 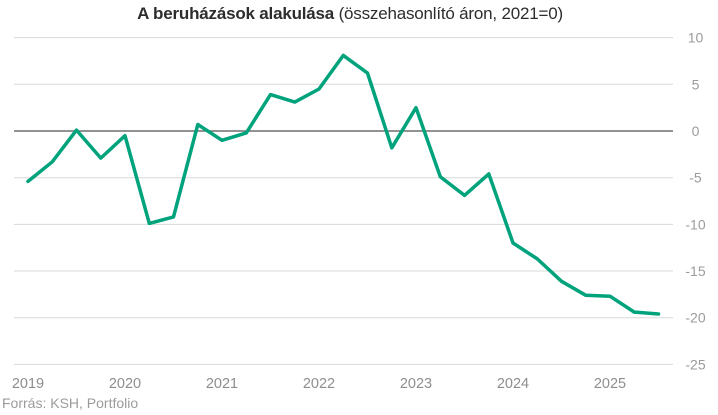 I want to click on y-tick-label: -15, so click(x=695, y=271).